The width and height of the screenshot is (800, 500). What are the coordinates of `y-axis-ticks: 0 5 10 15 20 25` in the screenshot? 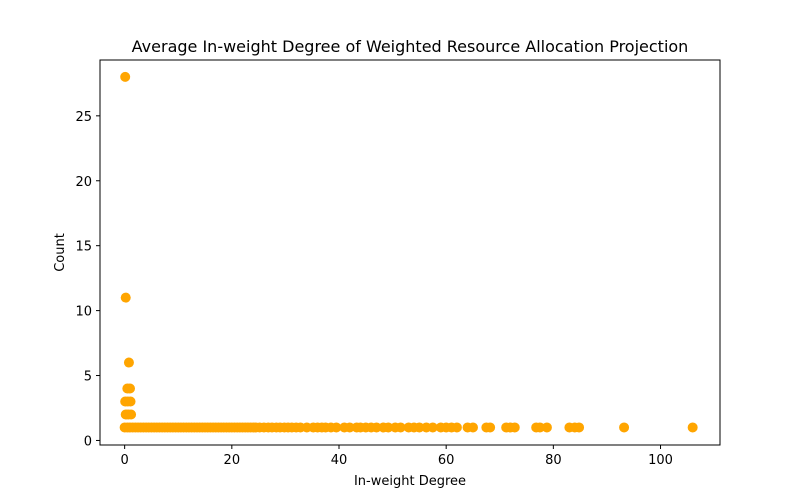 It's located at (87, 279).